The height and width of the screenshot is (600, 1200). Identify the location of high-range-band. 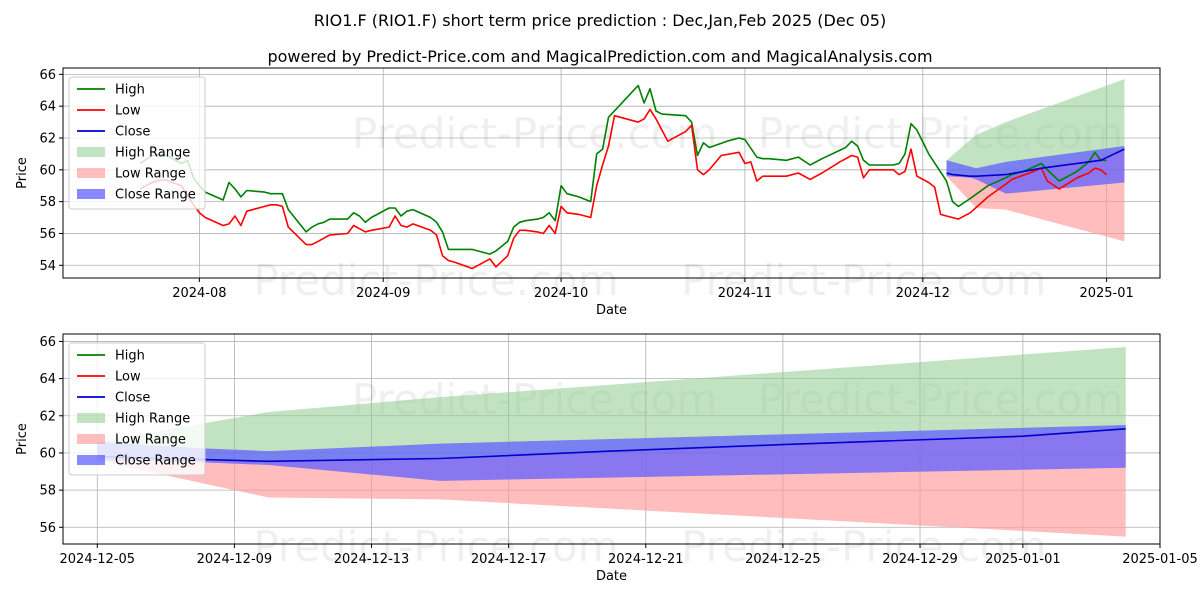
(1035, 128).